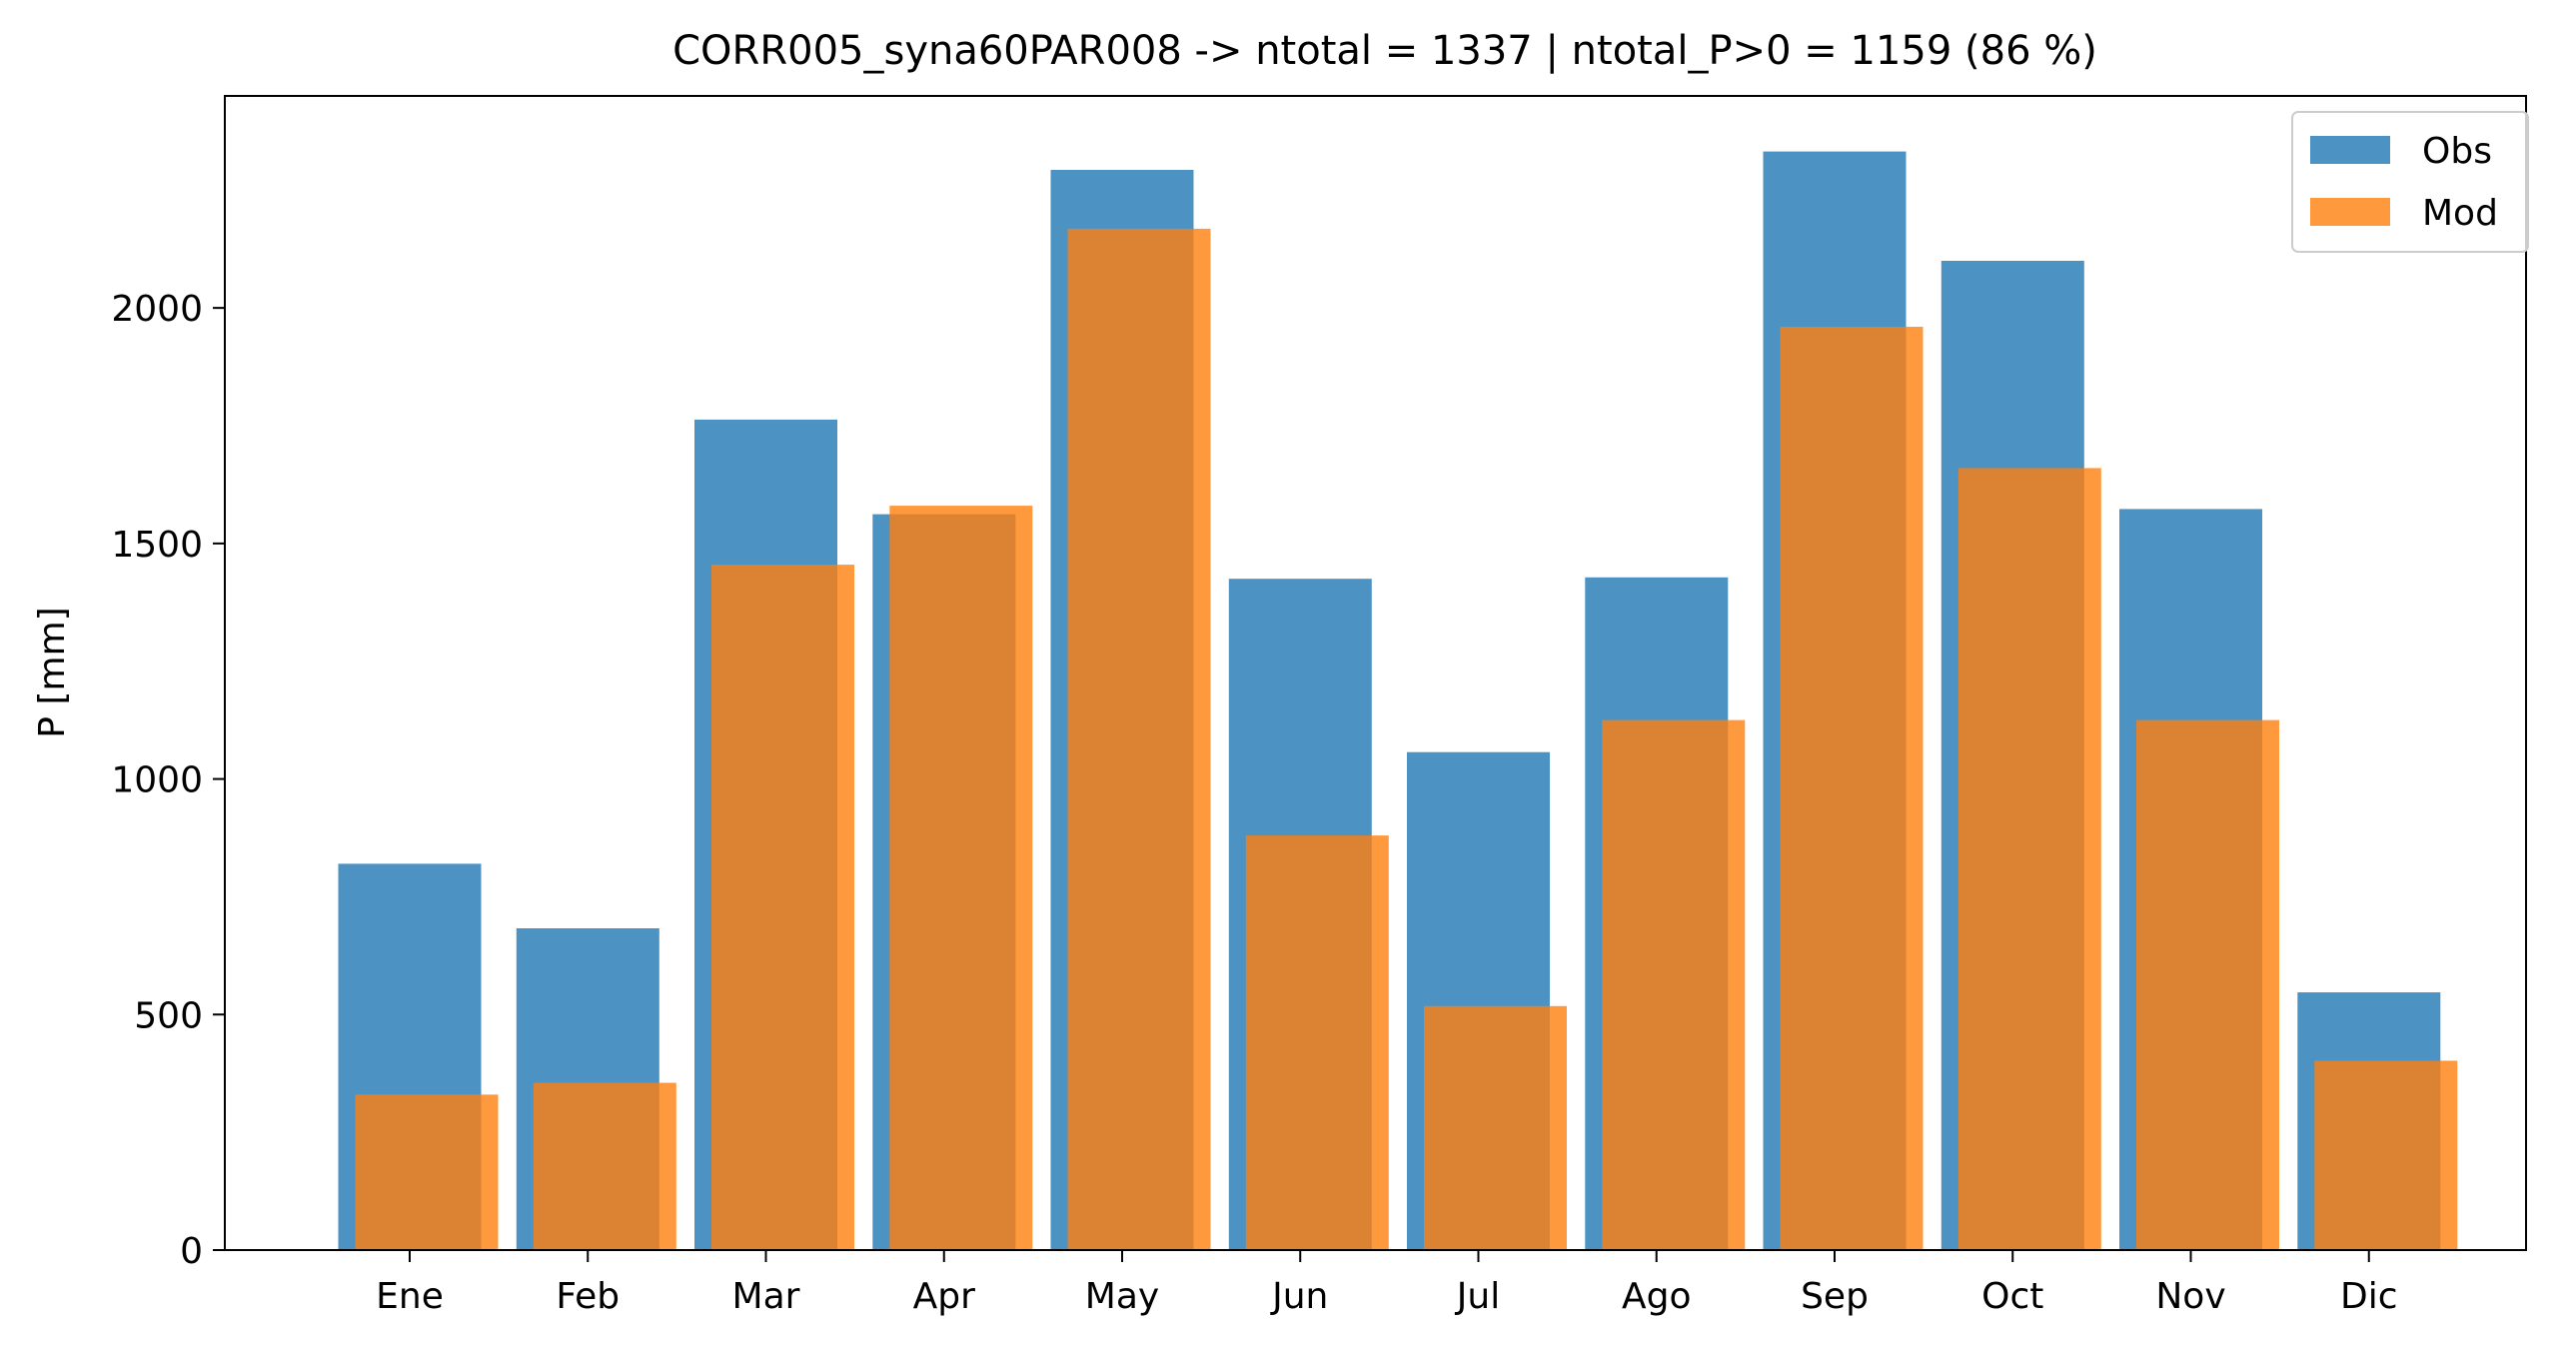  Describe the element at coordinates (782, 908) in the screenshot. I see `bar-mod-mar` at that location.